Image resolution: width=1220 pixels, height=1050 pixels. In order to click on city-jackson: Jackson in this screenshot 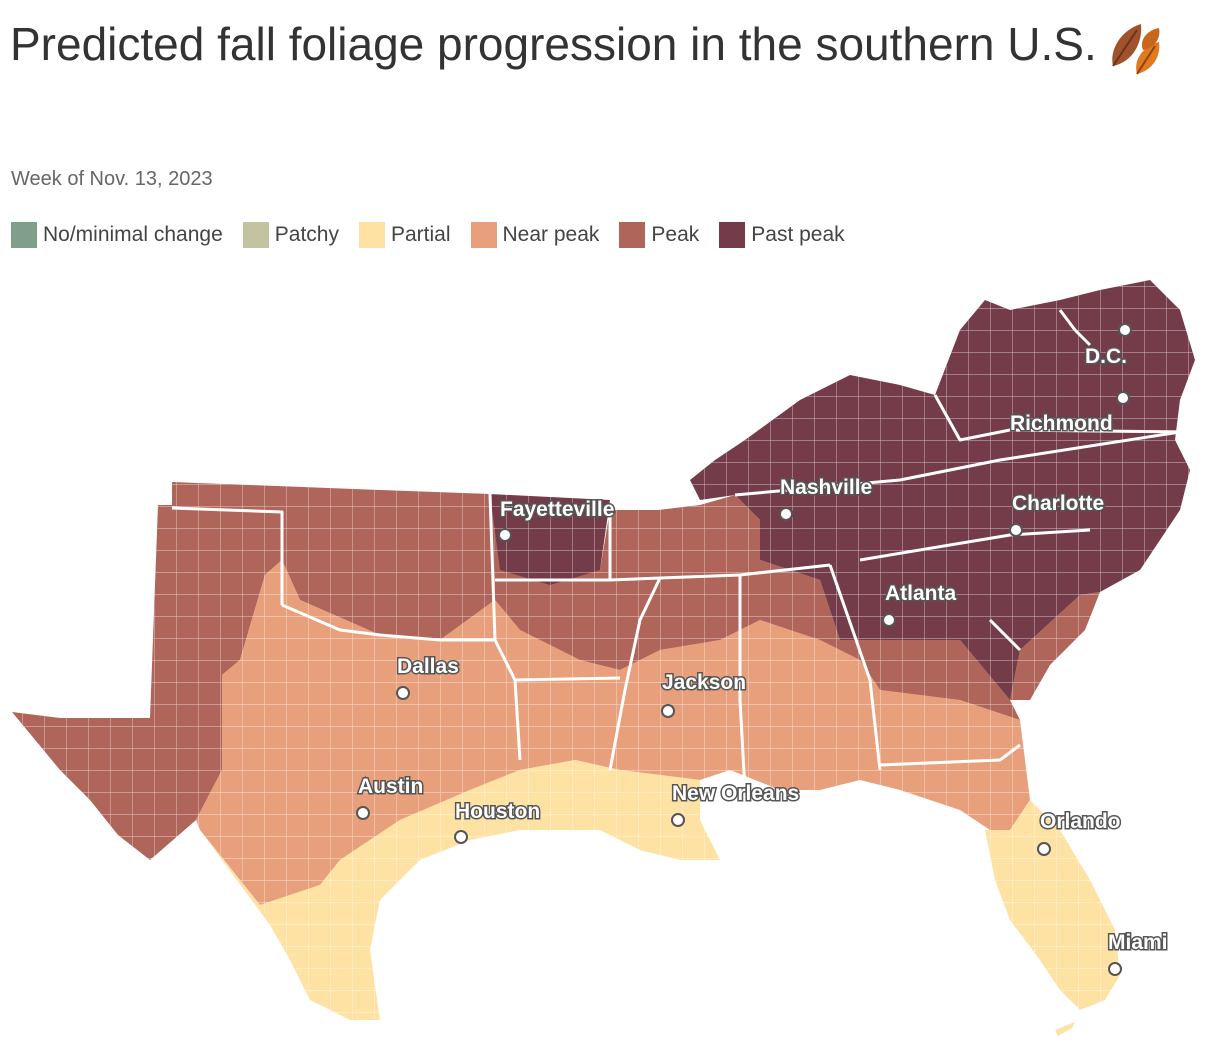, I will do `click(704, 694)`.